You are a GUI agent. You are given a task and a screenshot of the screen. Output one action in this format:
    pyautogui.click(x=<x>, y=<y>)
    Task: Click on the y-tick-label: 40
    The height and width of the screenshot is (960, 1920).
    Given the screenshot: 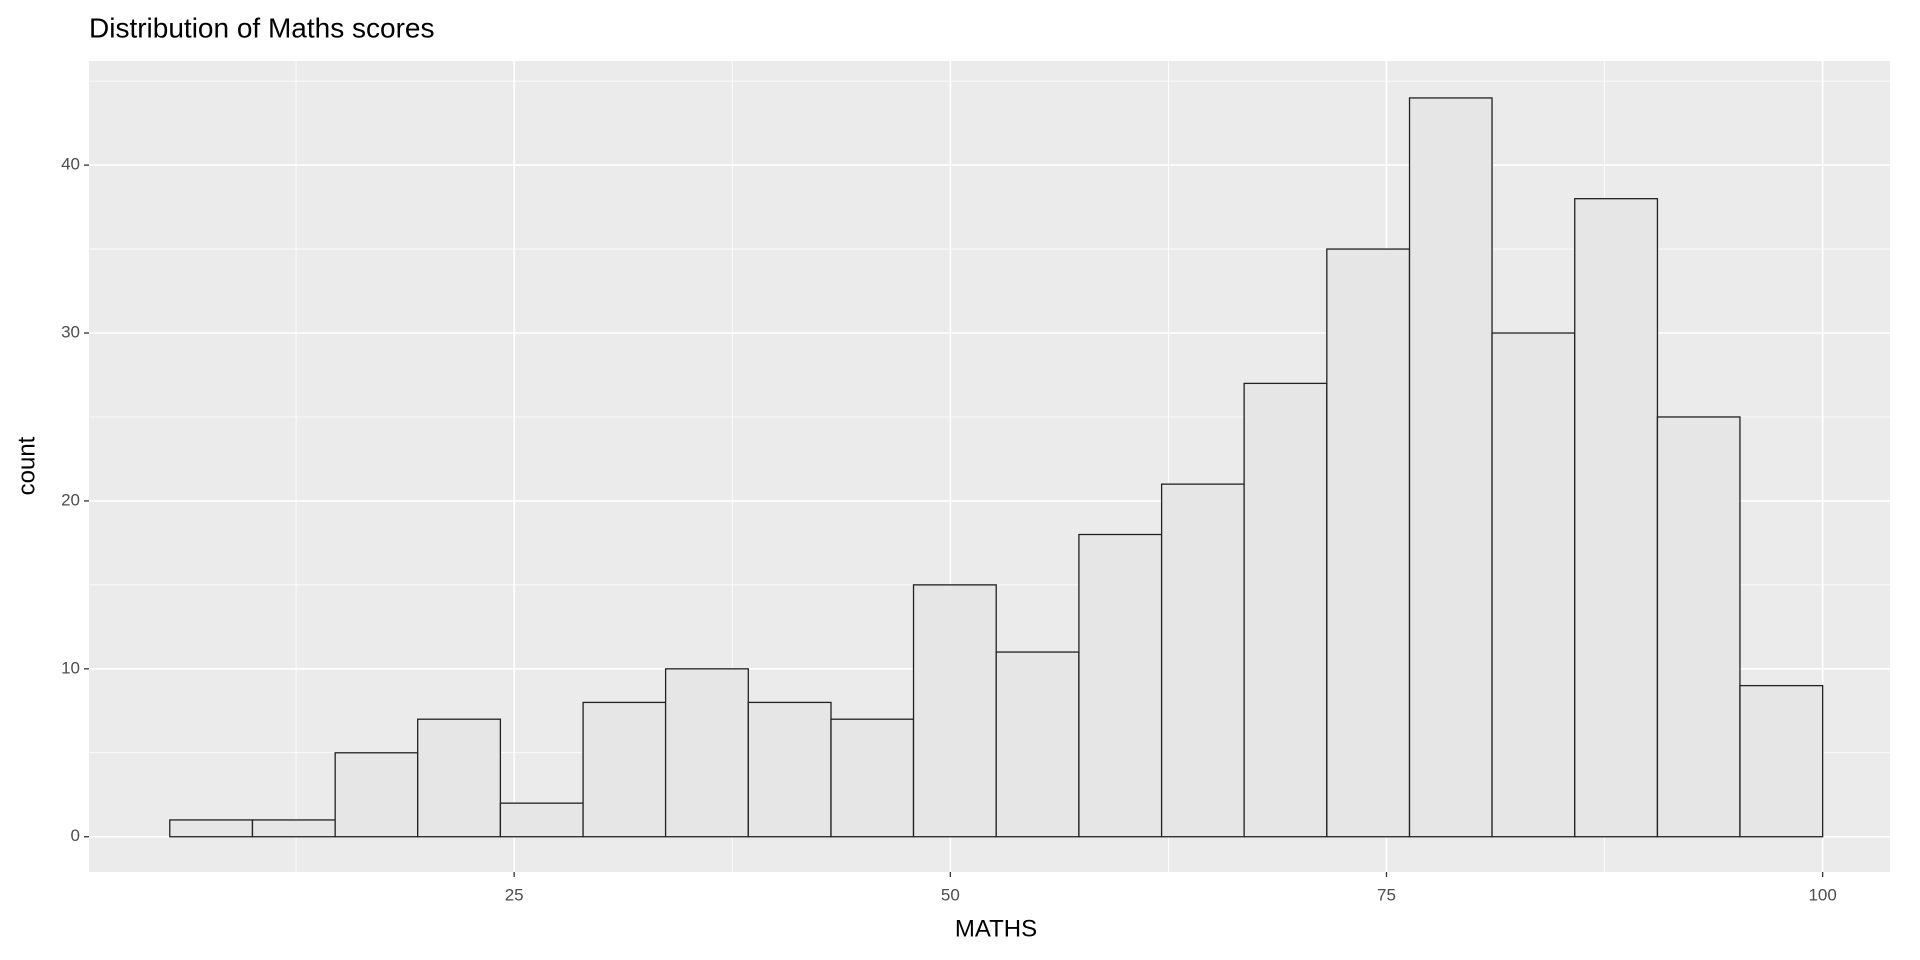 What is the action you would take?
    pyautogui.click(x=70, y=164)
    